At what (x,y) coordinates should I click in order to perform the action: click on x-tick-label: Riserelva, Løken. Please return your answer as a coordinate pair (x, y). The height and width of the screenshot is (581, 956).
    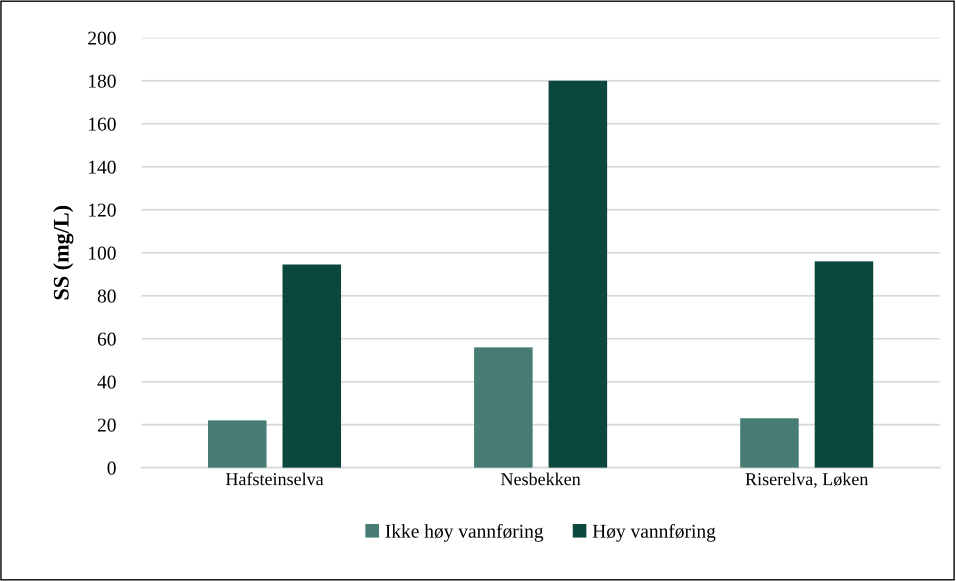
    Looking at the image, I should click on (807, 480).